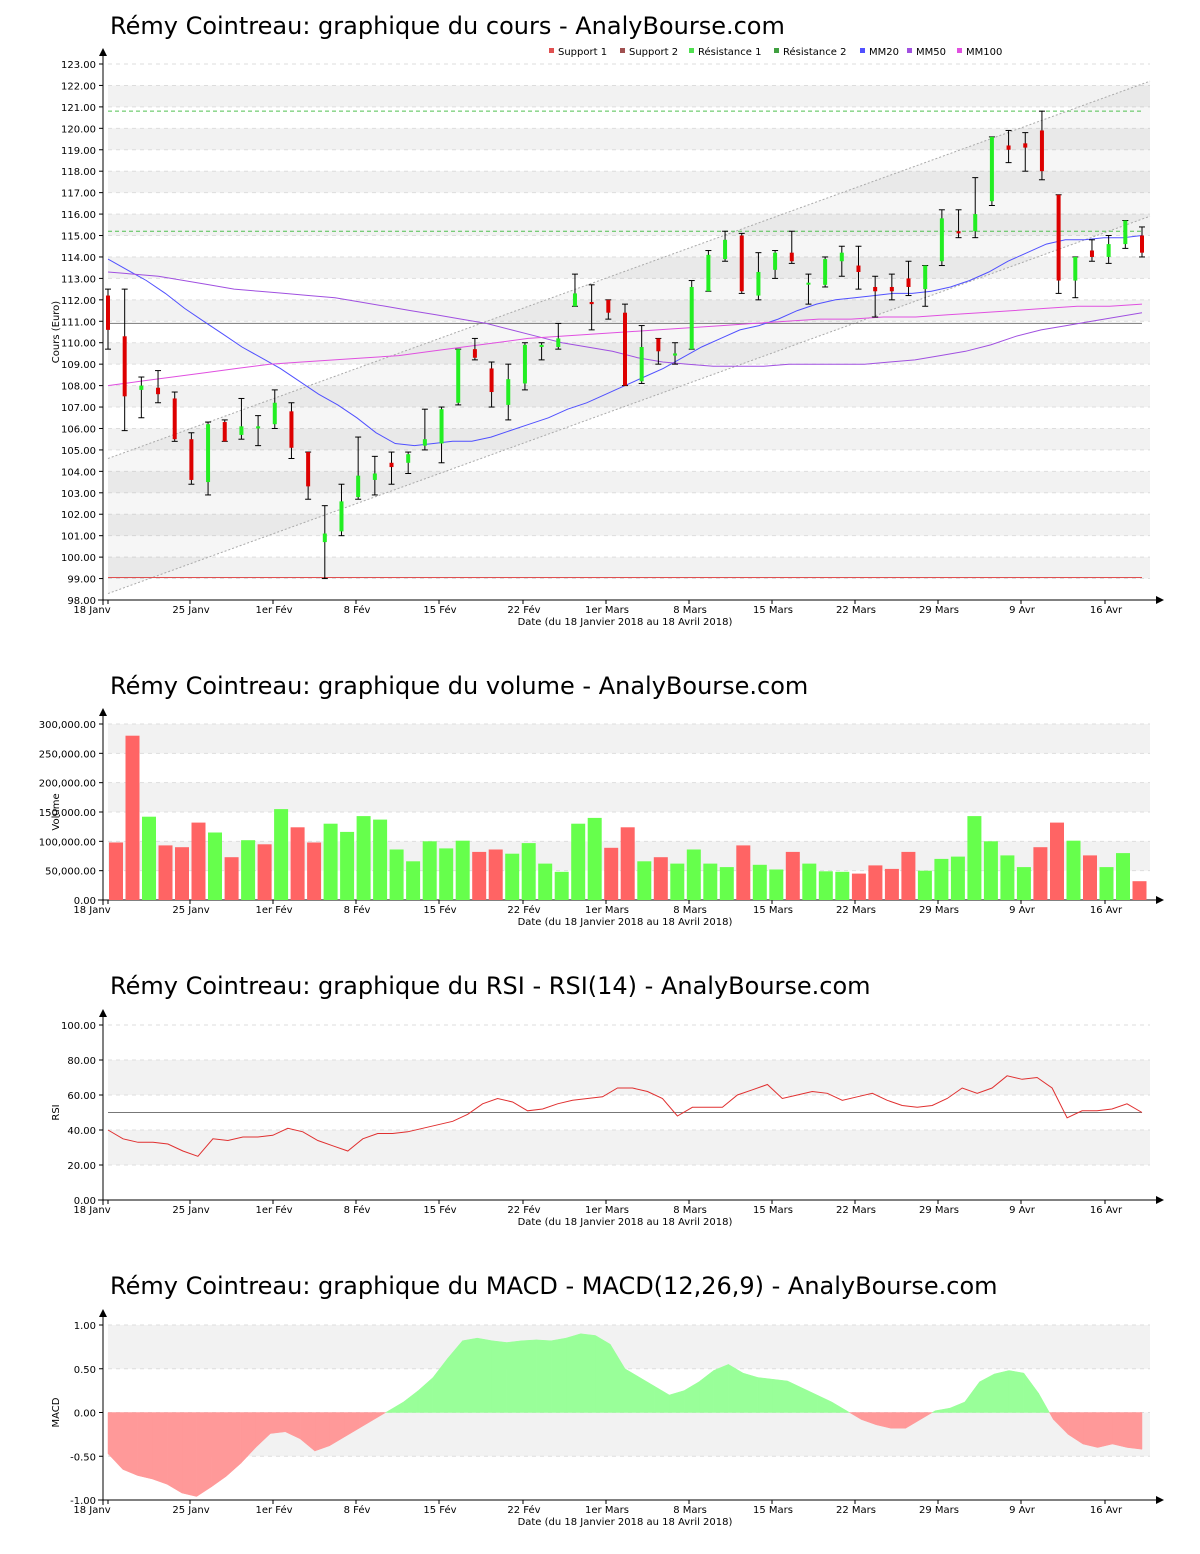 The image size is (1200, 1554). I want to click on y-tick-label: 80.00, so click(81, 1061).